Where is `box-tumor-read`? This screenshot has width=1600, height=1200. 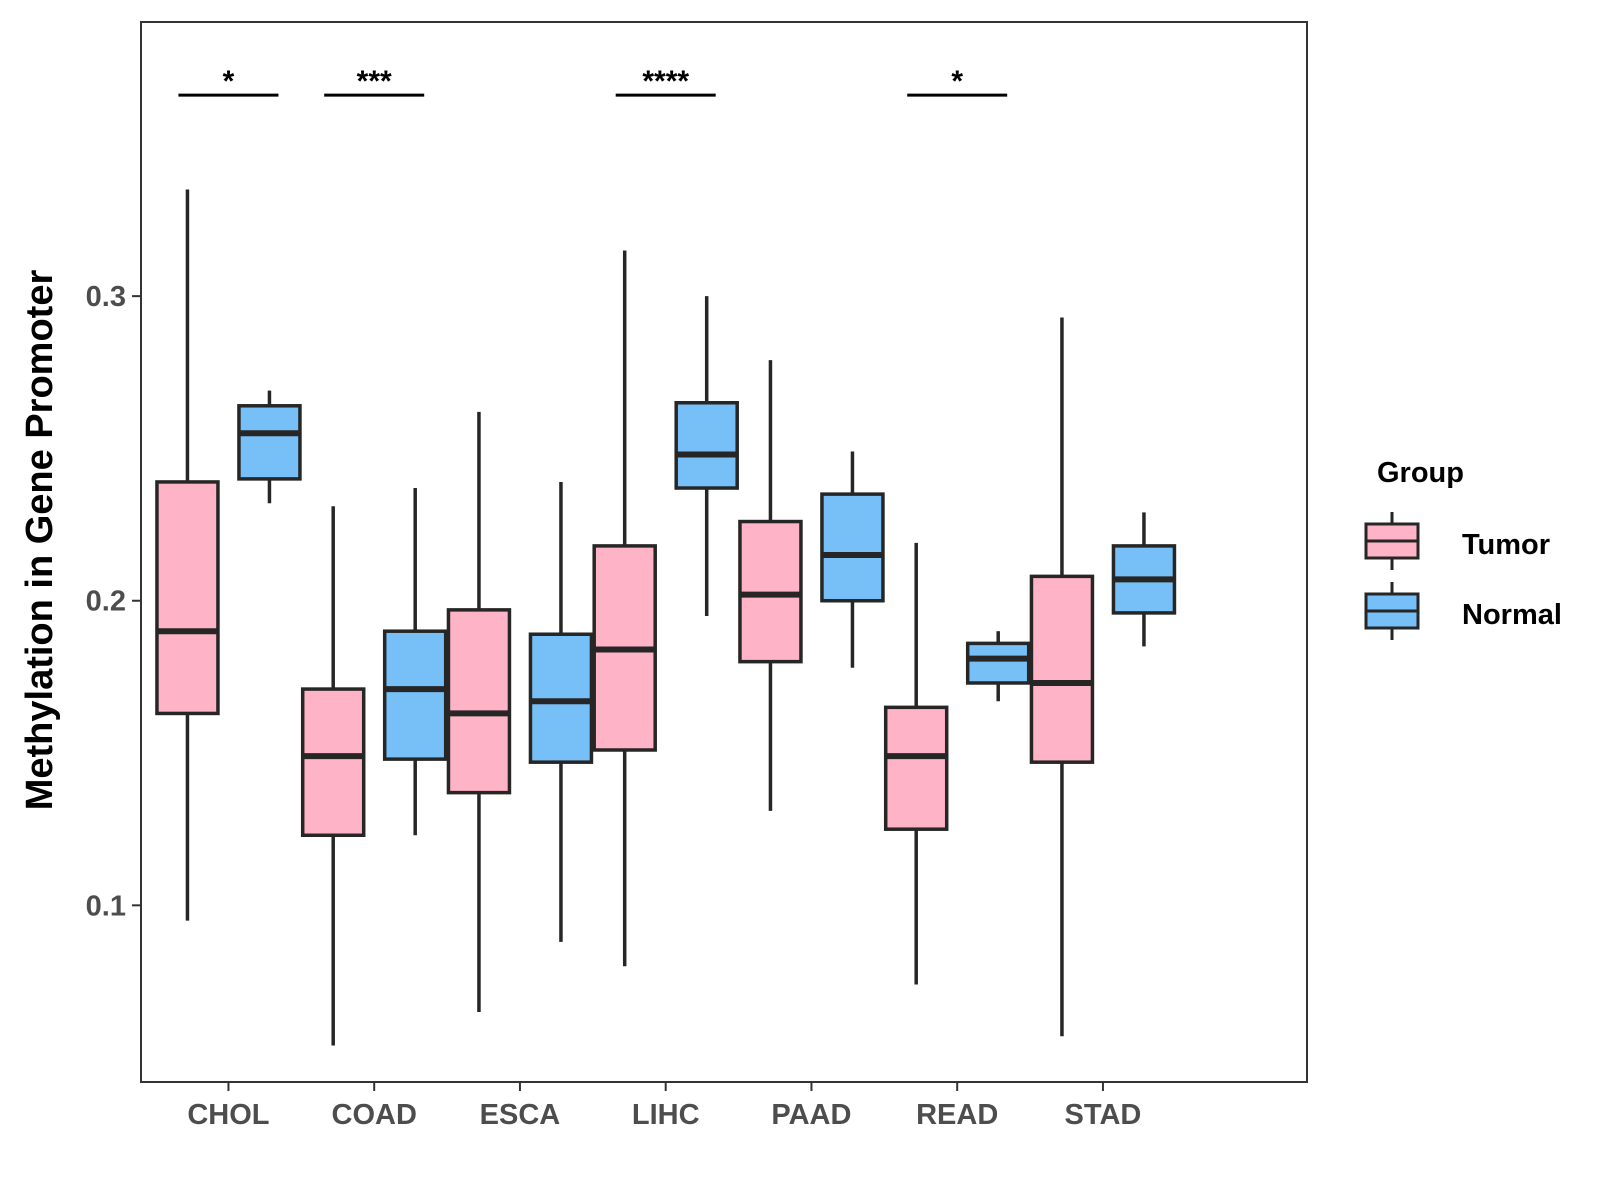
box-tumor-read is located at coordinates (916, 768).